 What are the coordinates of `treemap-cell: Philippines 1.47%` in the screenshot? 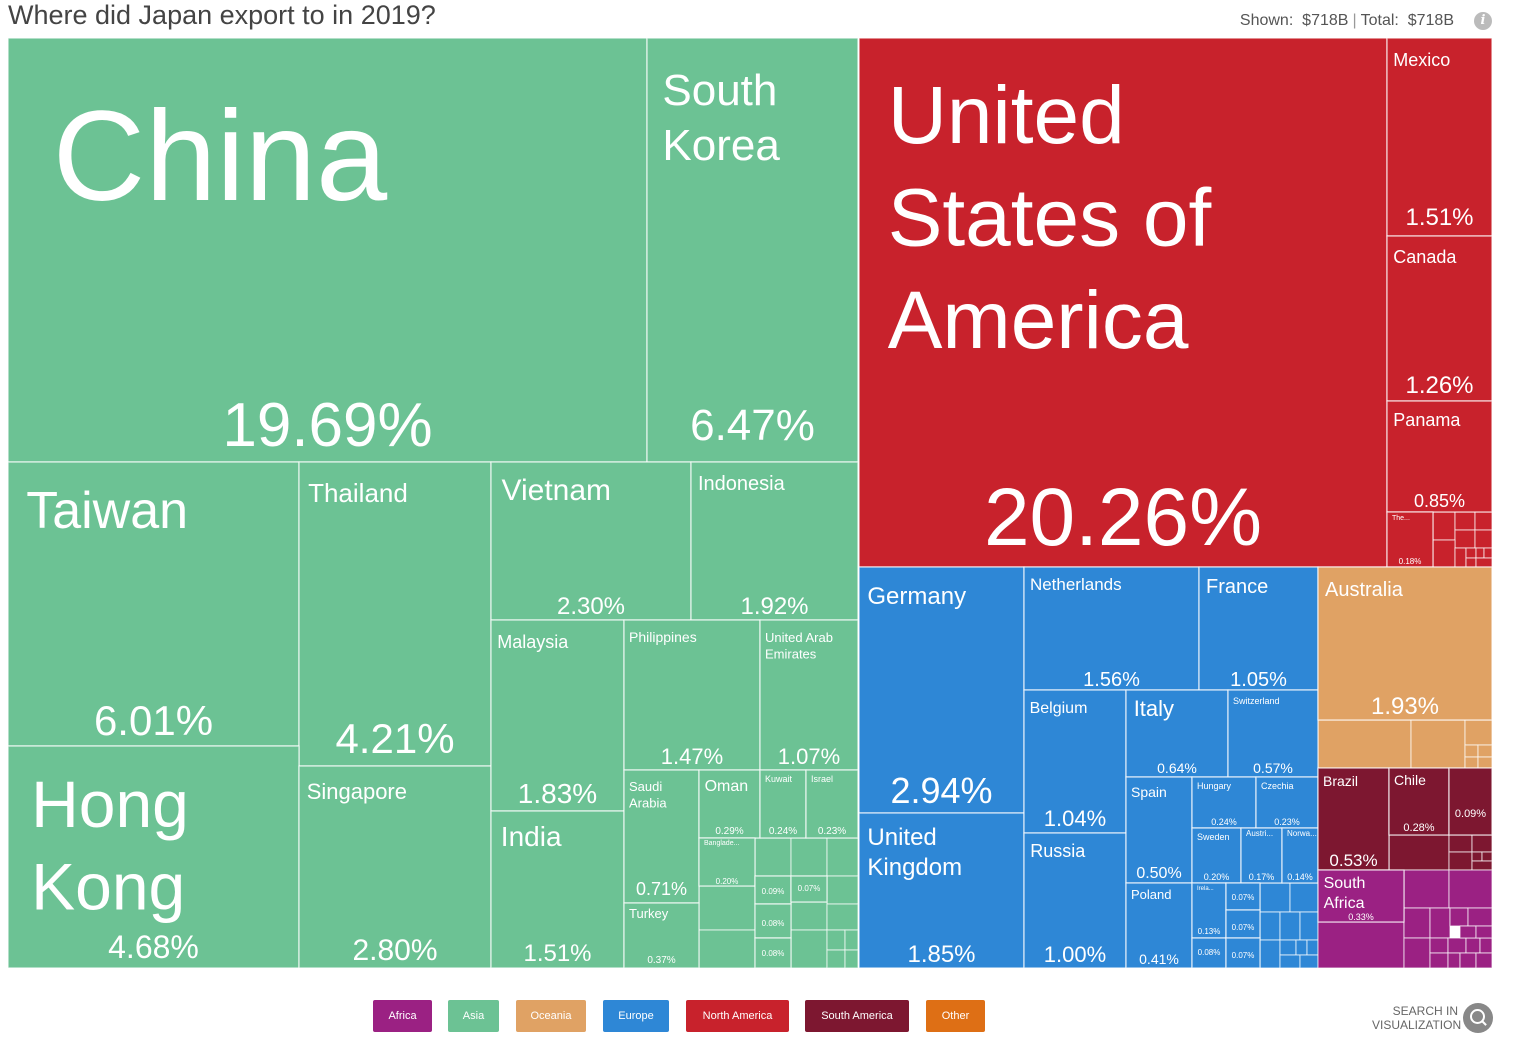 It's located at (692, 695).